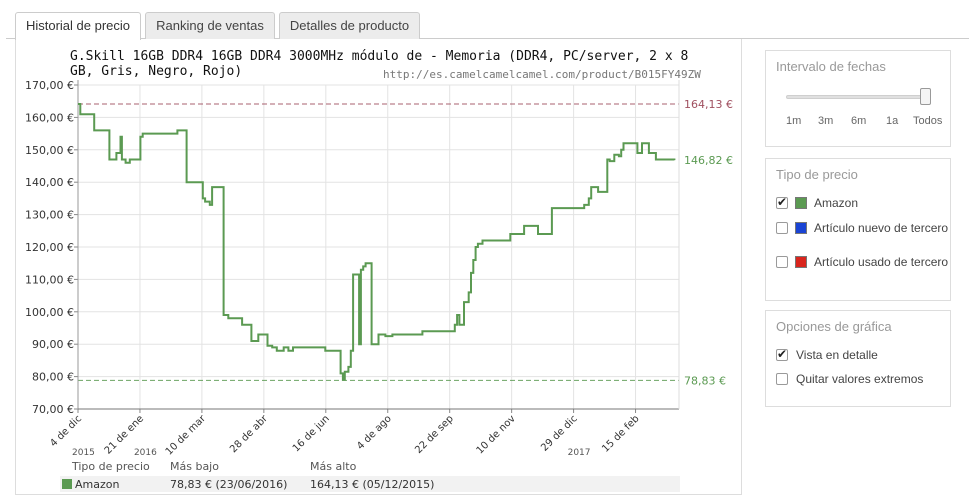 Image resolution: width=969 pixels, height=499 pixels. What do you see at coordinates (782, 379) in the screenshot?
I see `remove-extremes-checkbox` at bounding box center [782, 379].